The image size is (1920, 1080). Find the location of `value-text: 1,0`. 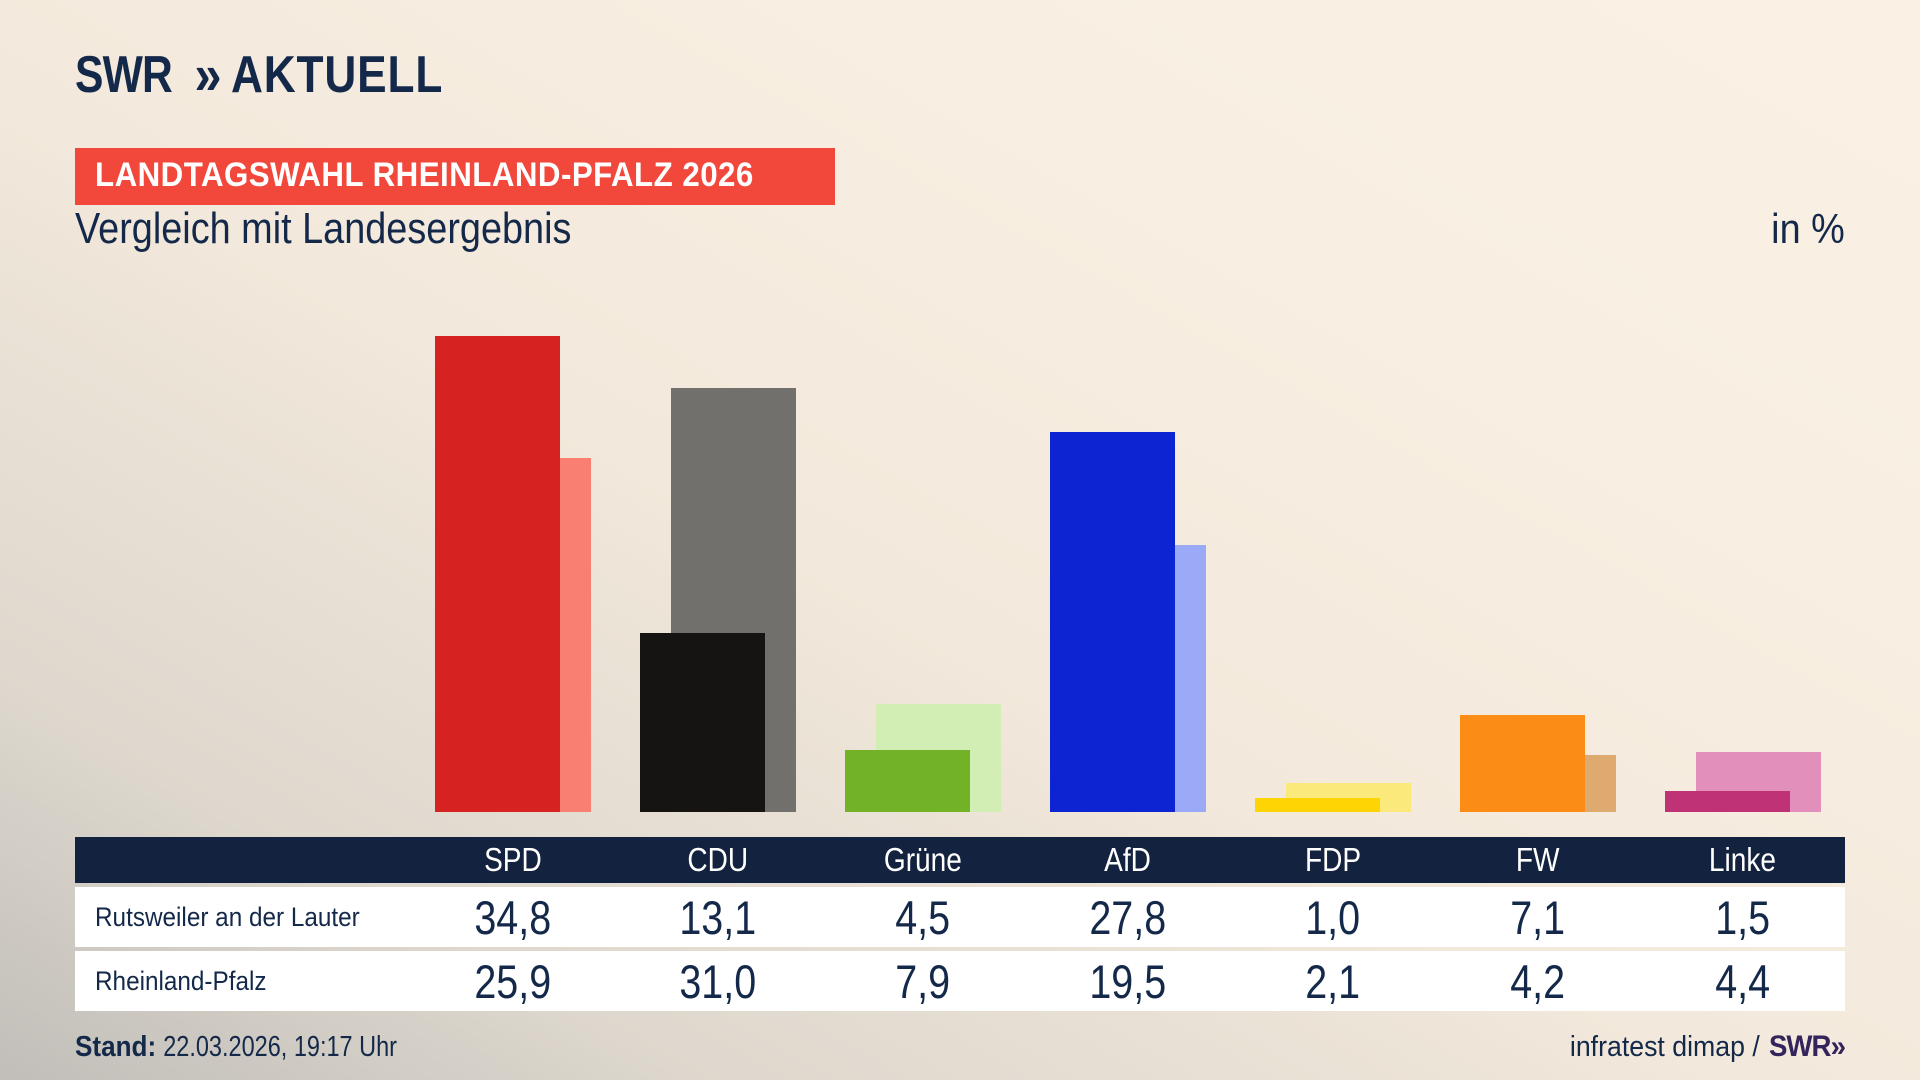

value-text: 1,0 is located at coordinates (1332, 917).